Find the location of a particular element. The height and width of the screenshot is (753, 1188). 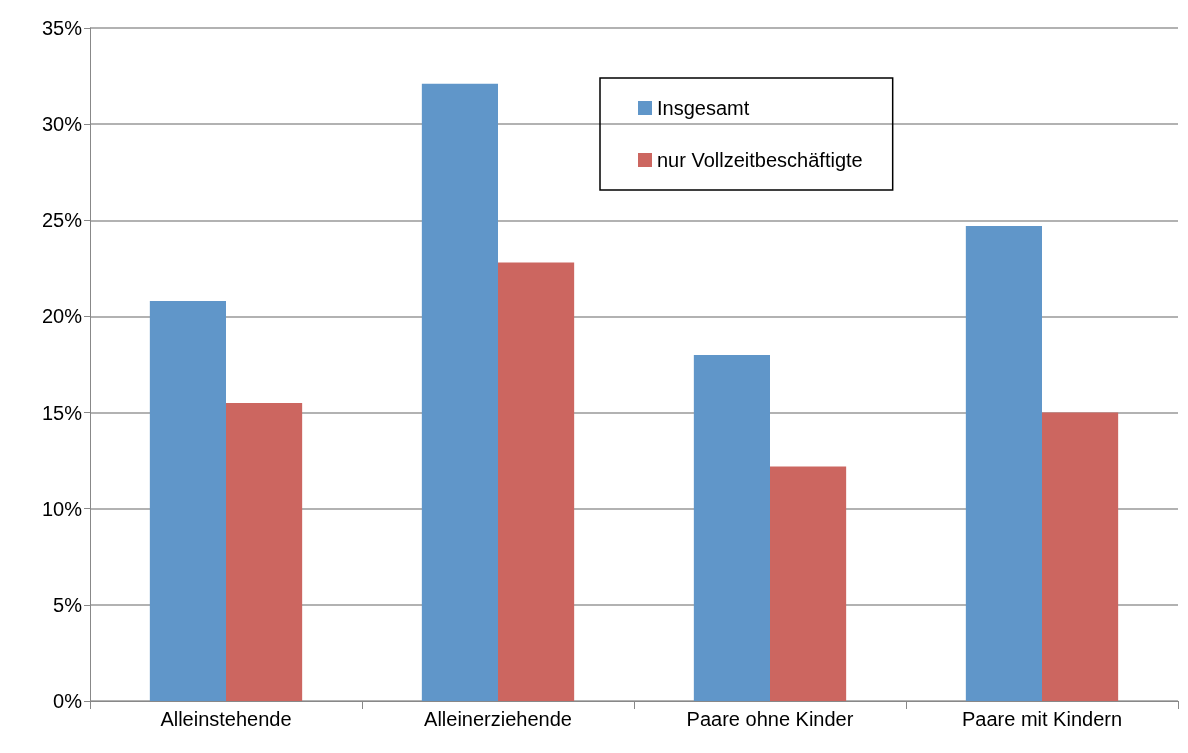

x-tick-label: Alleinstehende is located at coordinates (226, 719).